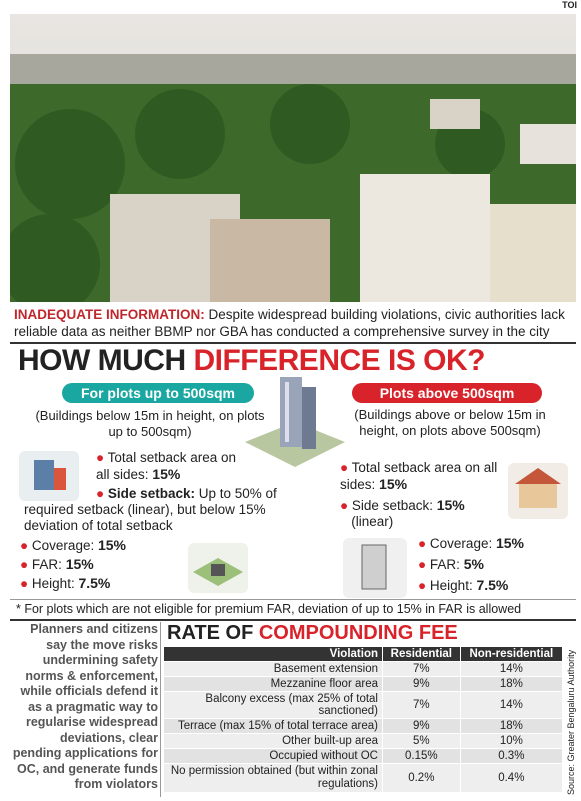  What do you see at coordinates (447, 393) in the screenshot?
I see `right-badge: Plots above 500sqm` at bounding box center [447, 393].